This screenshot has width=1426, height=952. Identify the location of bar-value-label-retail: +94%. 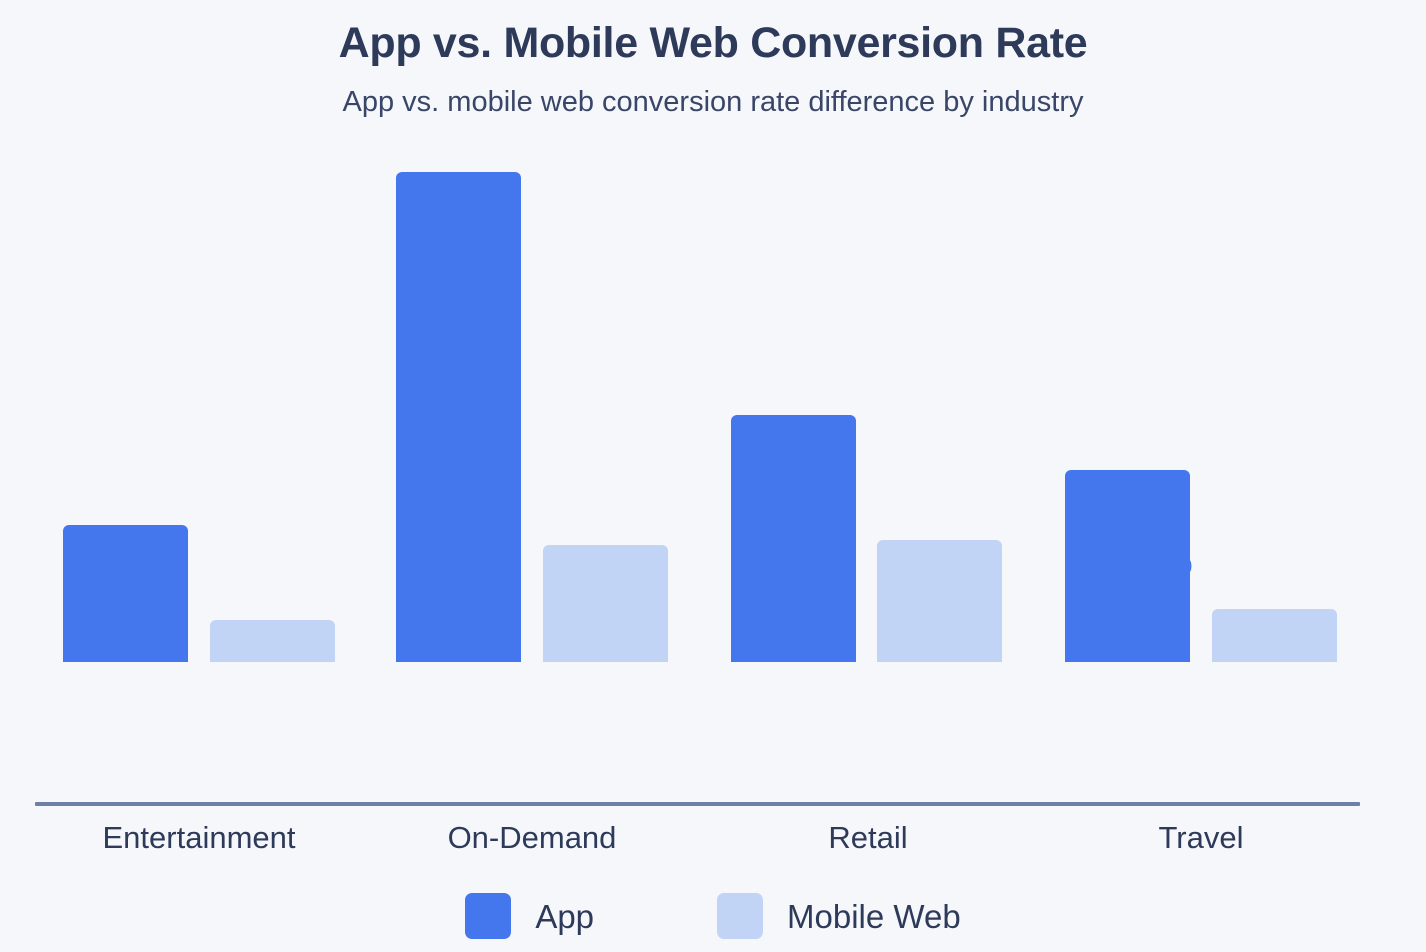
(793, 515).